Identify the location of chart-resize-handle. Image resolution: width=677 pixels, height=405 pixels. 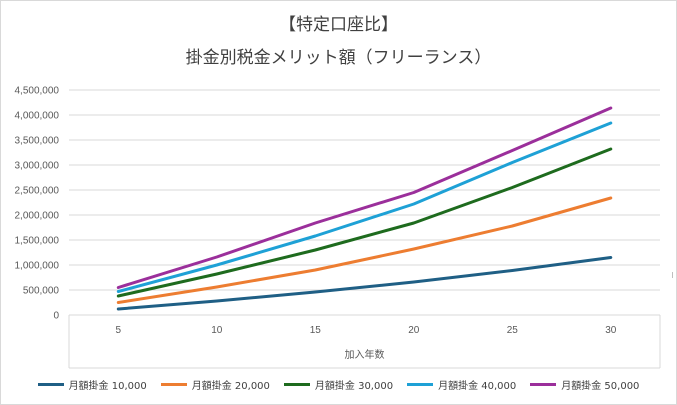
(674, 275).